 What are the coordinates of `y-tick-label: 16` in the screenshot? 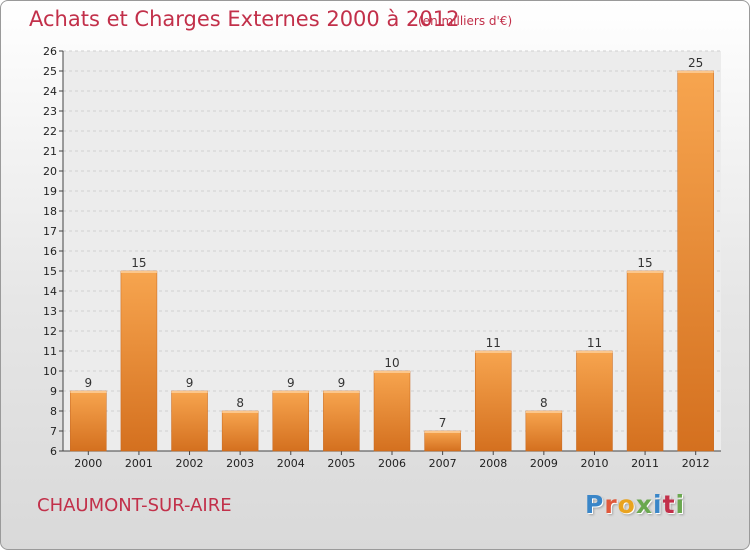 It's located at (50, 251).